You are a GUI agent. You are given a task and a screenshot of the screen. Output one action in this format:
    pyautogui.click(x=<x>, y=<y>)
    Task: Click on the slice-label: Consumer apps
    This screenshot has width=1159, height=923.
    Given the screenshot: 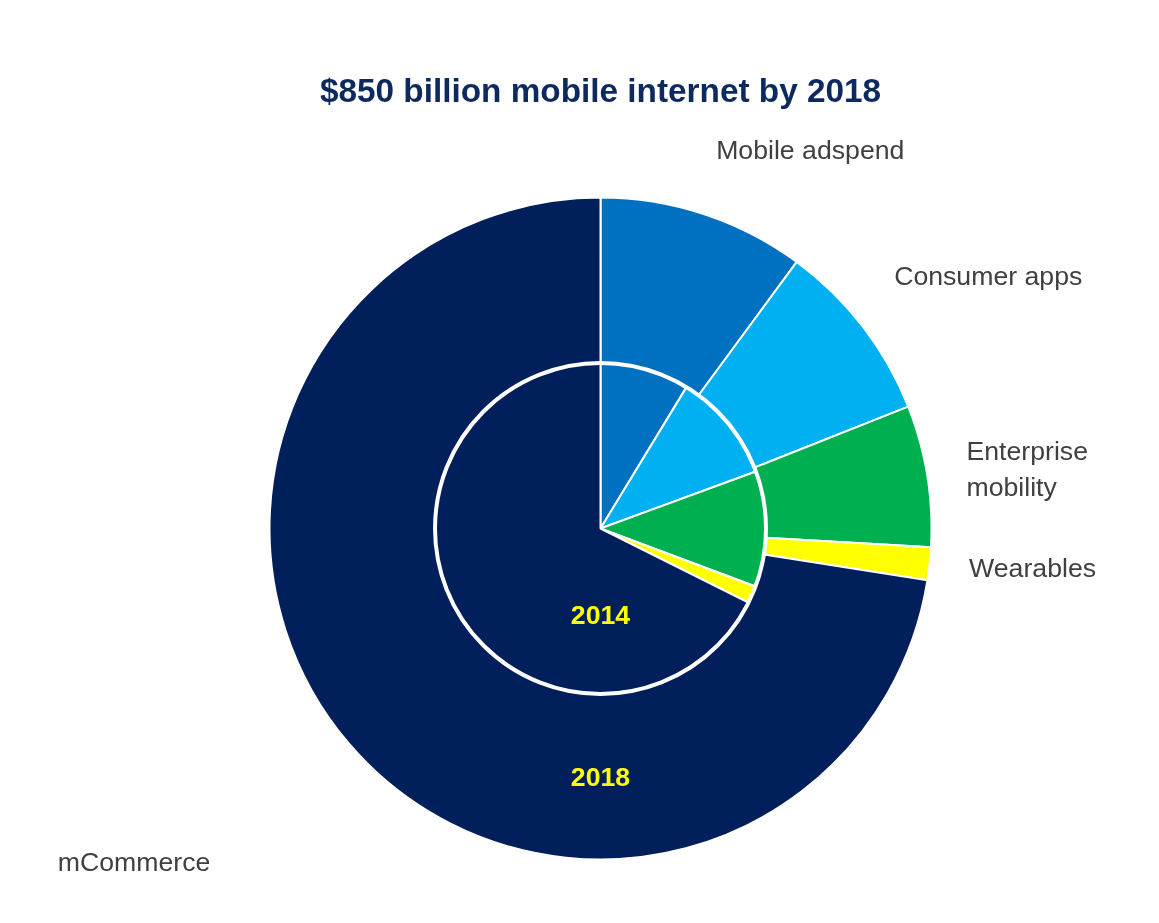 What is the action you would take?
    pyautogui.click(x=988, y=275)
    